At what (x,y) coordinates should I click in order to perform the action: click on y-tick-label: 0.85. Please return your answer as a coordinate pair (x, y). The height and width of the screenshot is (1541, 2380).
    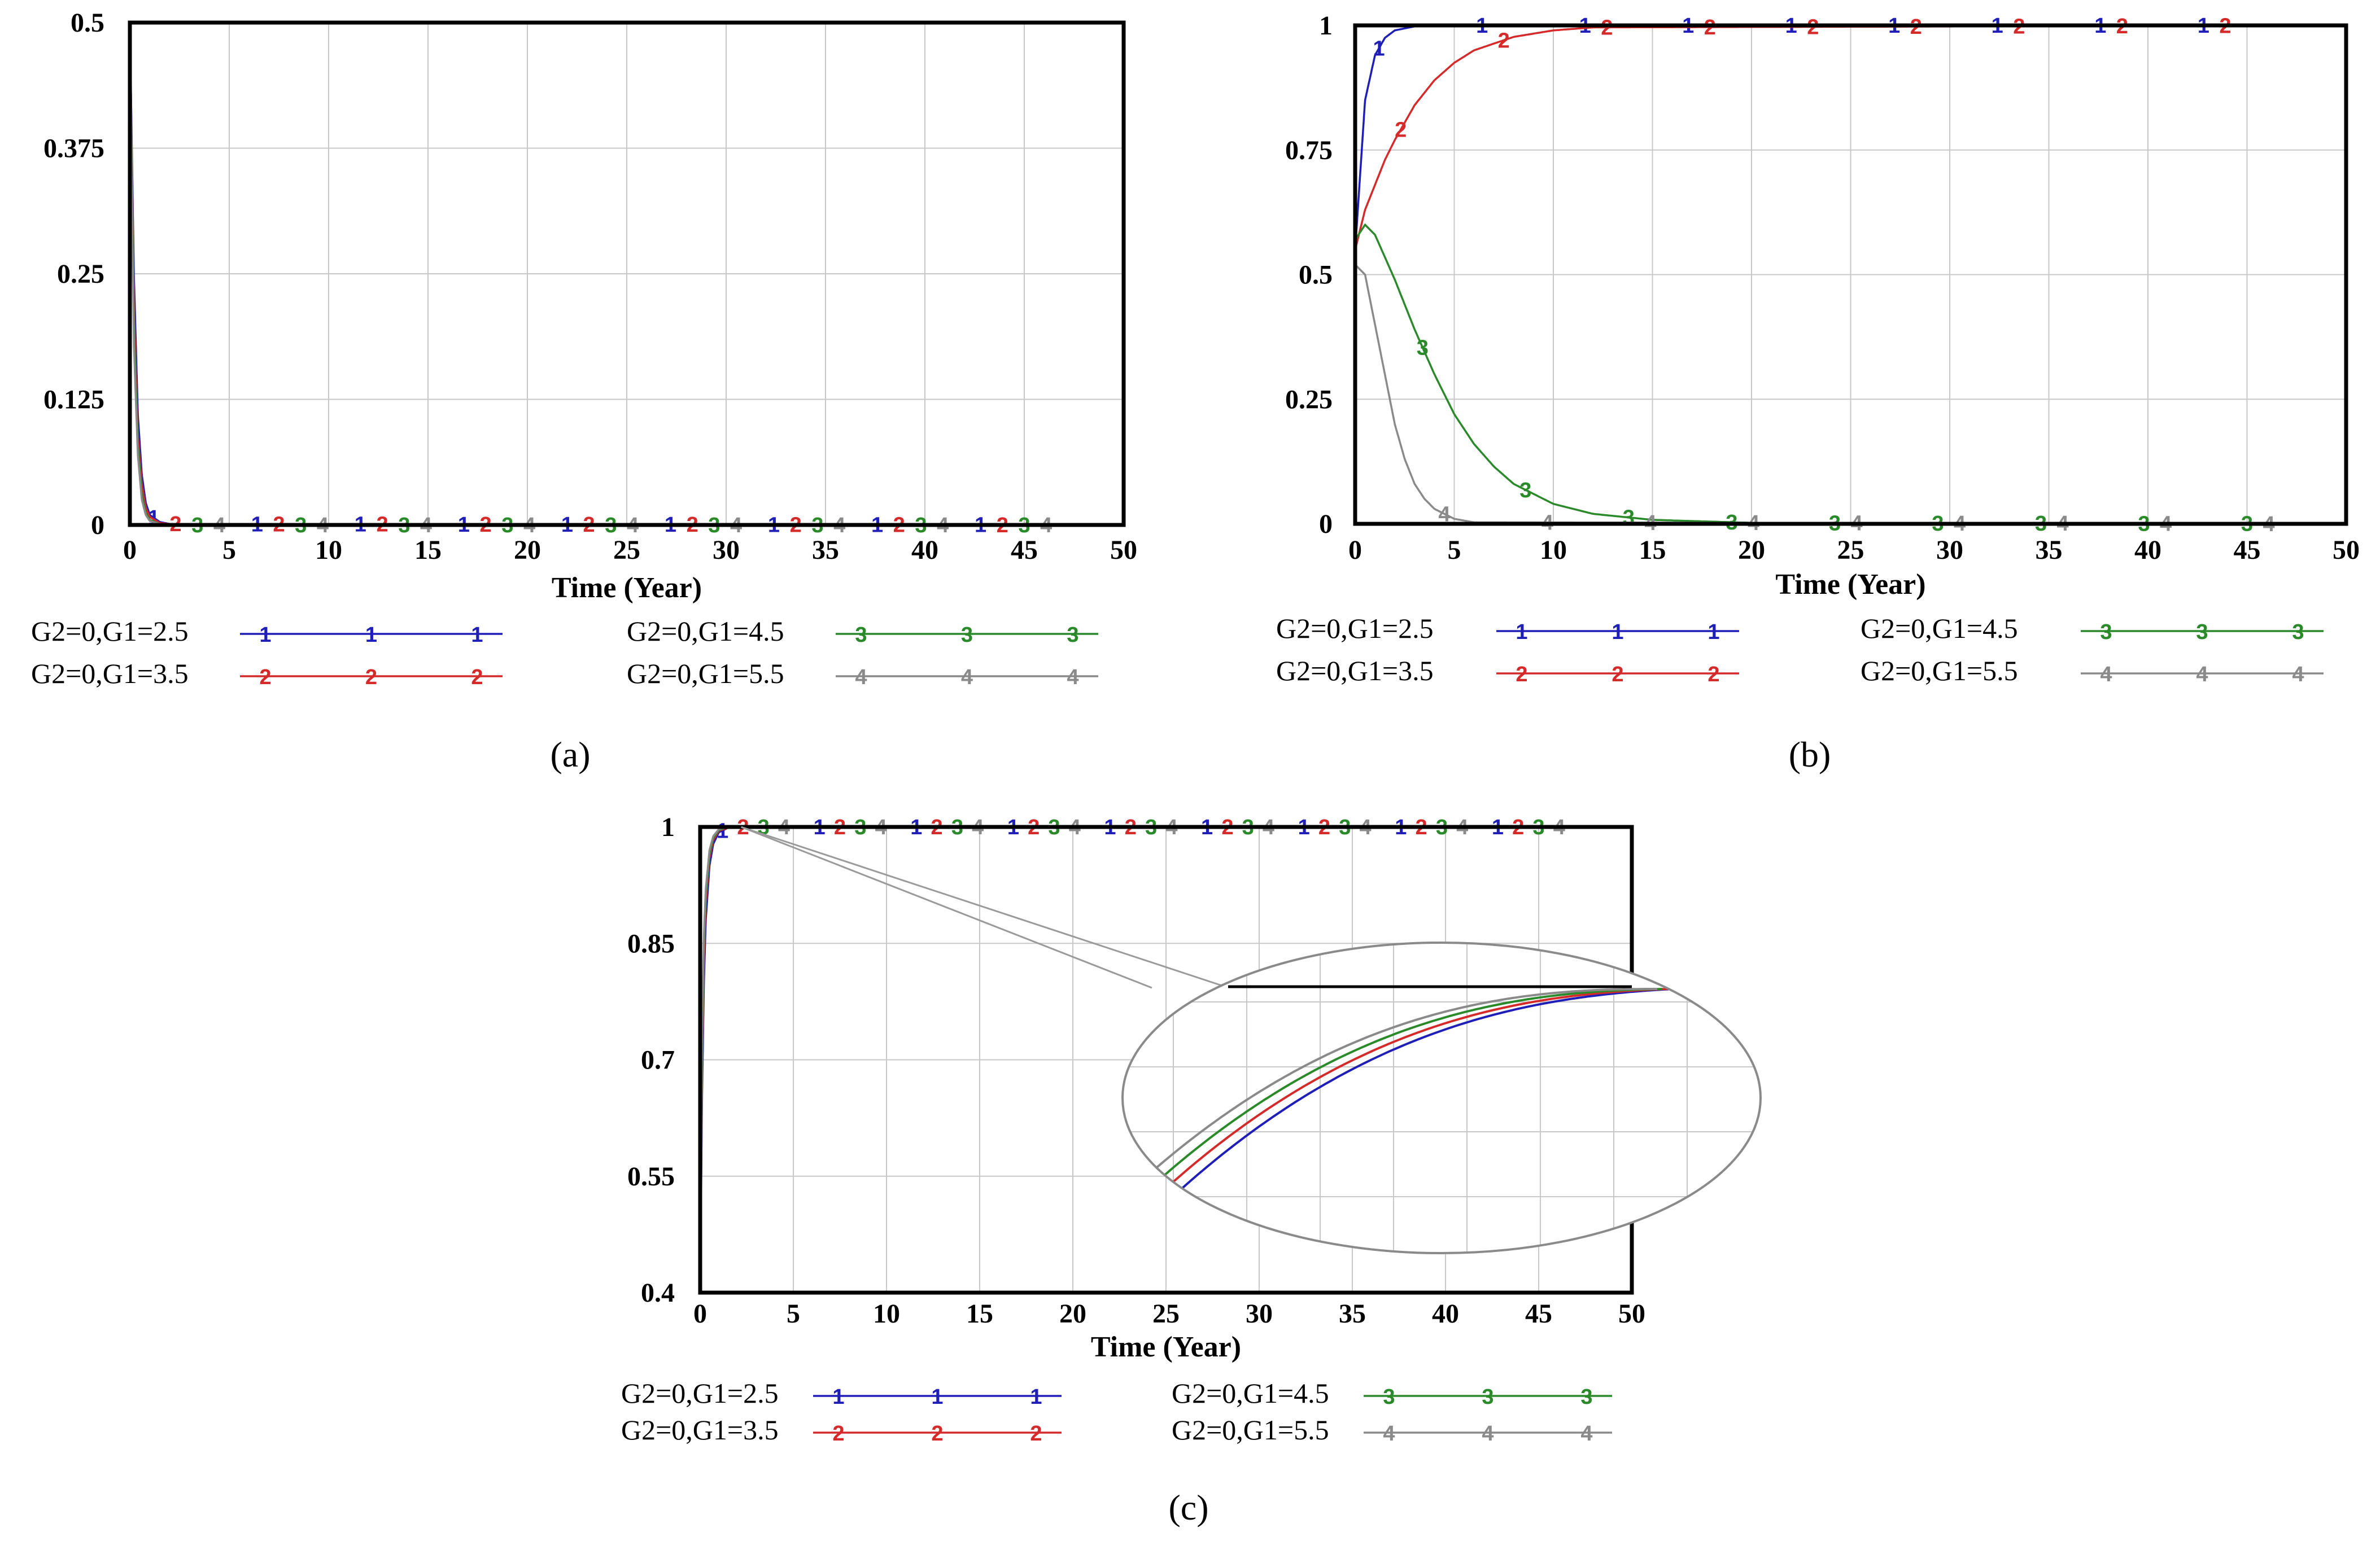
    Looking at the image, I should click on (651, 943).